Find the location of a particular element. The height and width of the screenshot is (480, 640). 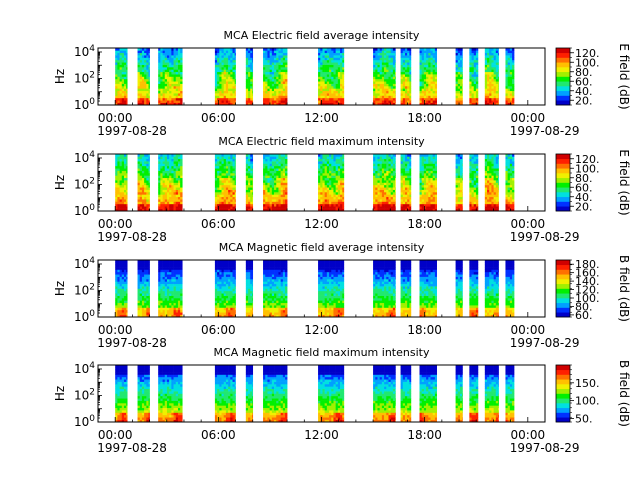

y-tick-label: 102 is located at coordinates (84, 289).